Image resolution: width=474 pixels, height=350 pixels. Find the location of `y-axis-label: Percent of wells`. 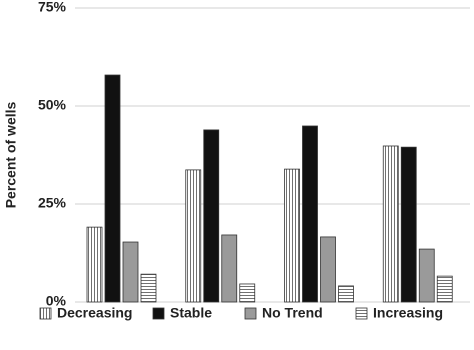

y-axis-label: Percent of wells is located at coordinates (11, 154).